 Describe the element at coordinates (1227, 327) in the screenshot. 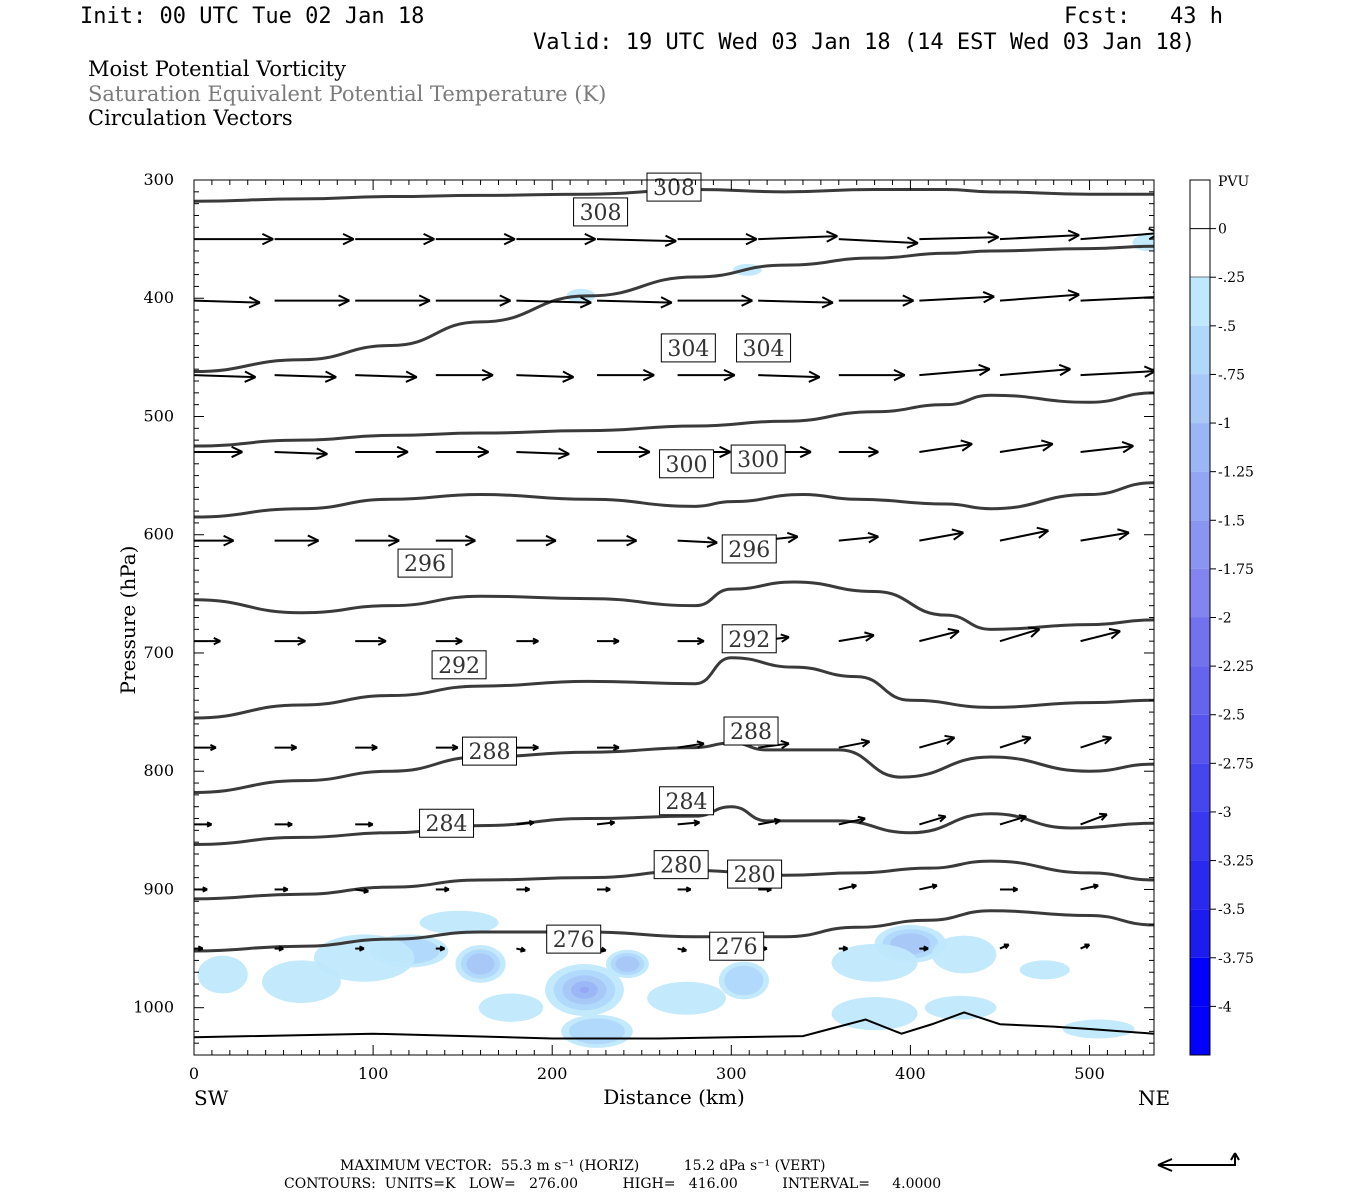

I see `colorbar-label-2: -.5` at that location.